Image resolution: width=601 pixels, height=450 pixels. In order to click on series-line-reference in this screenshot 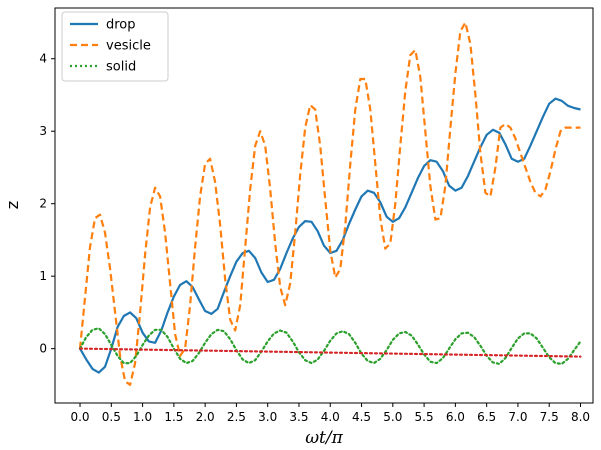, I will do `click(330, 352)`.